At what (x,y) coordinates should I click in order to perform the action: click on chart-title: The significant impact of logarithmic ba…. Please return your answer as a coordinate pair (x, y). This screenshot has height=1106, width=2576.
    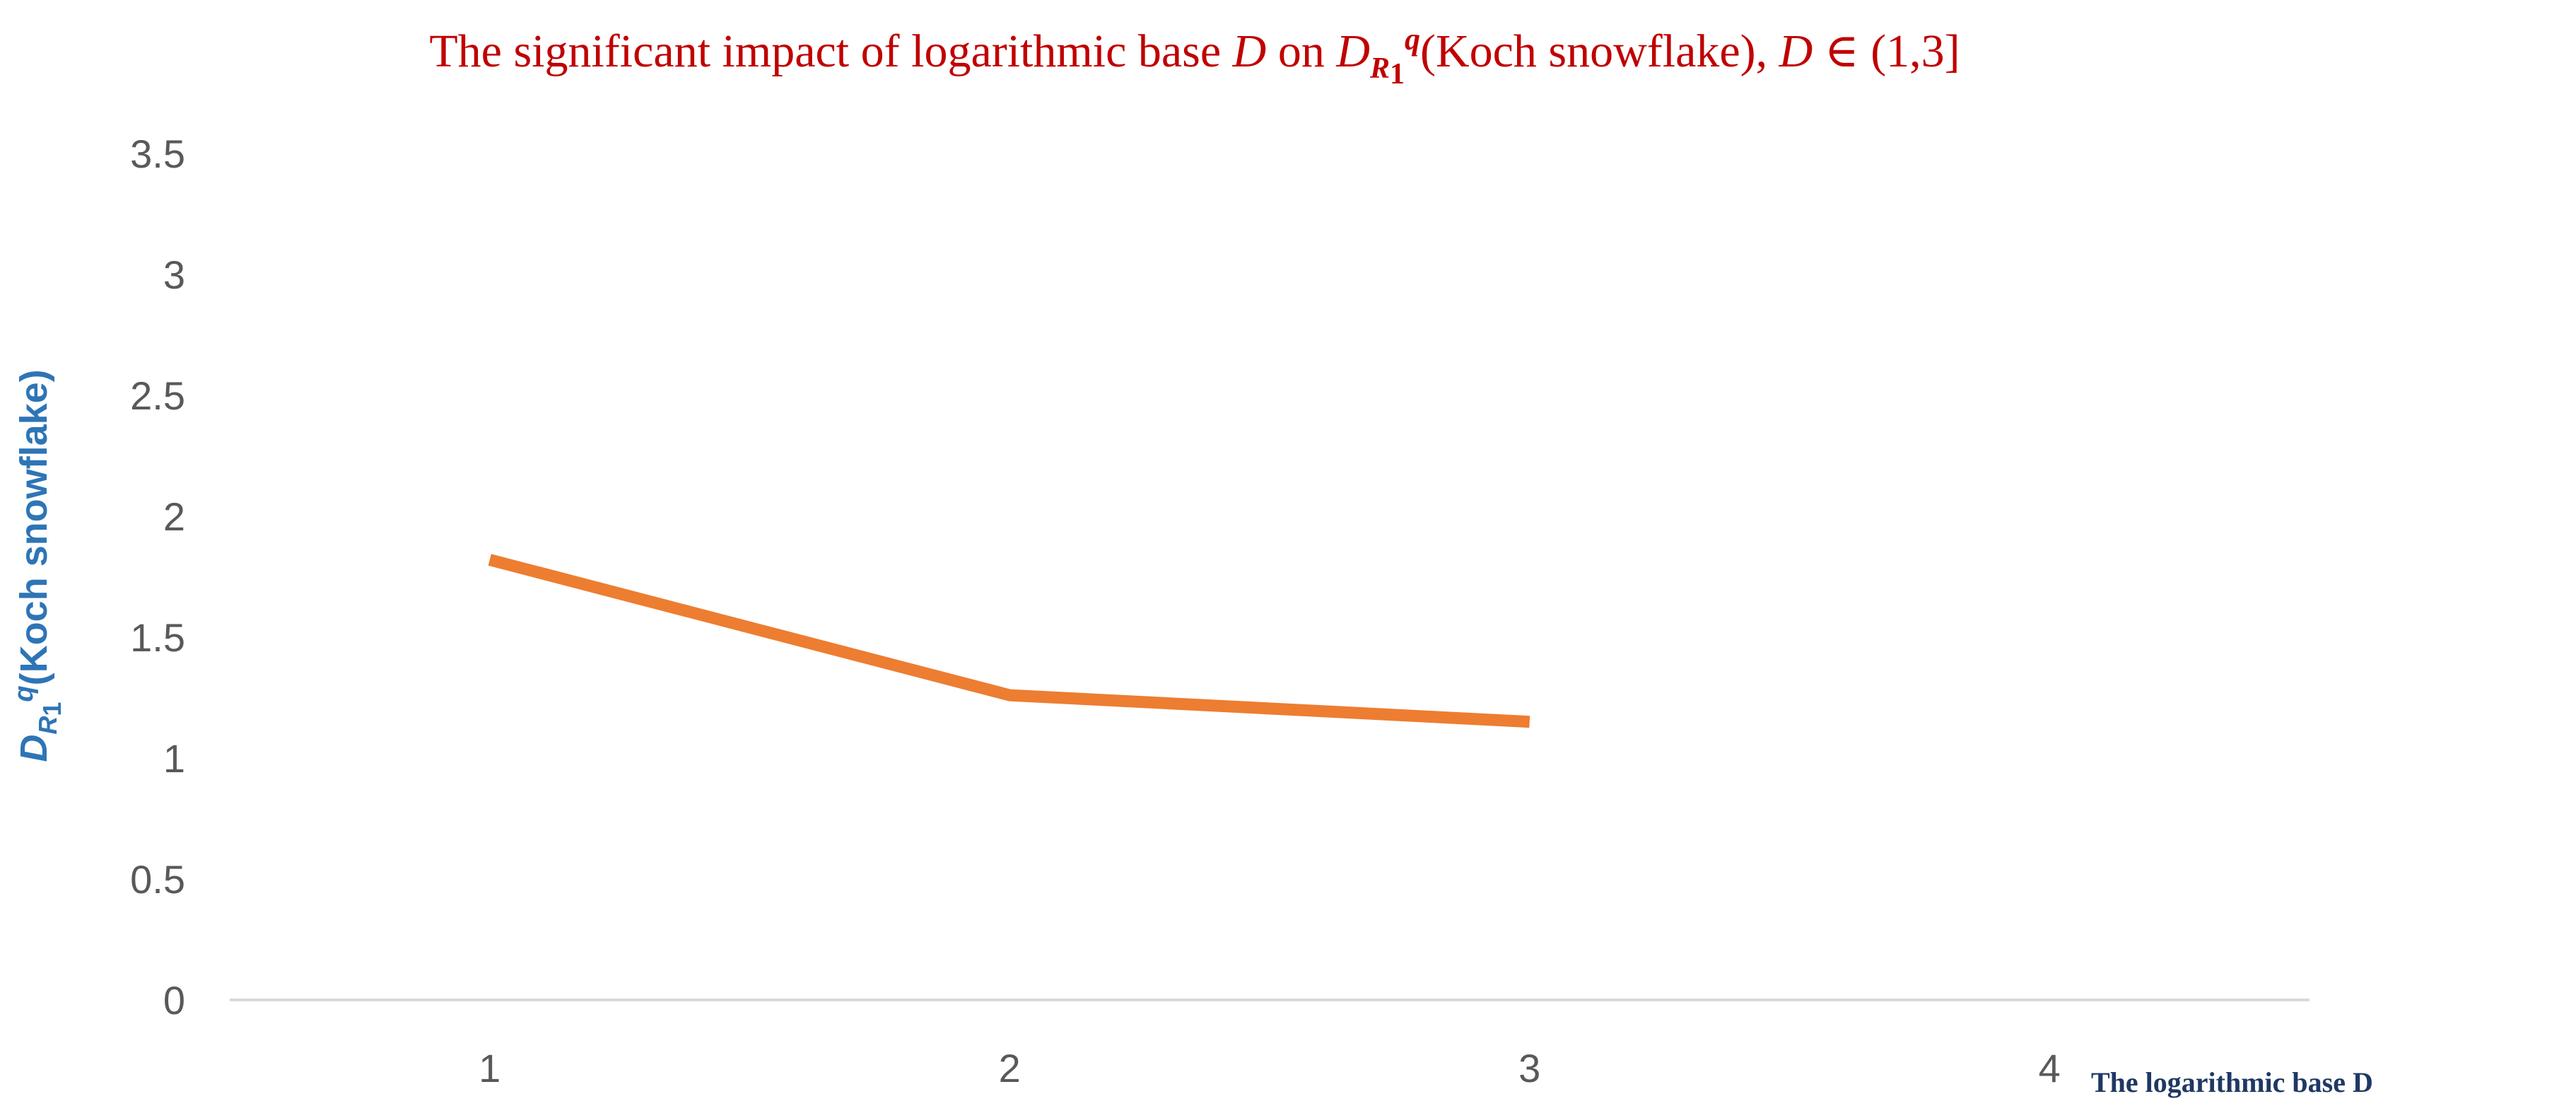
    Looking at the image, I should click on (1195, 56).